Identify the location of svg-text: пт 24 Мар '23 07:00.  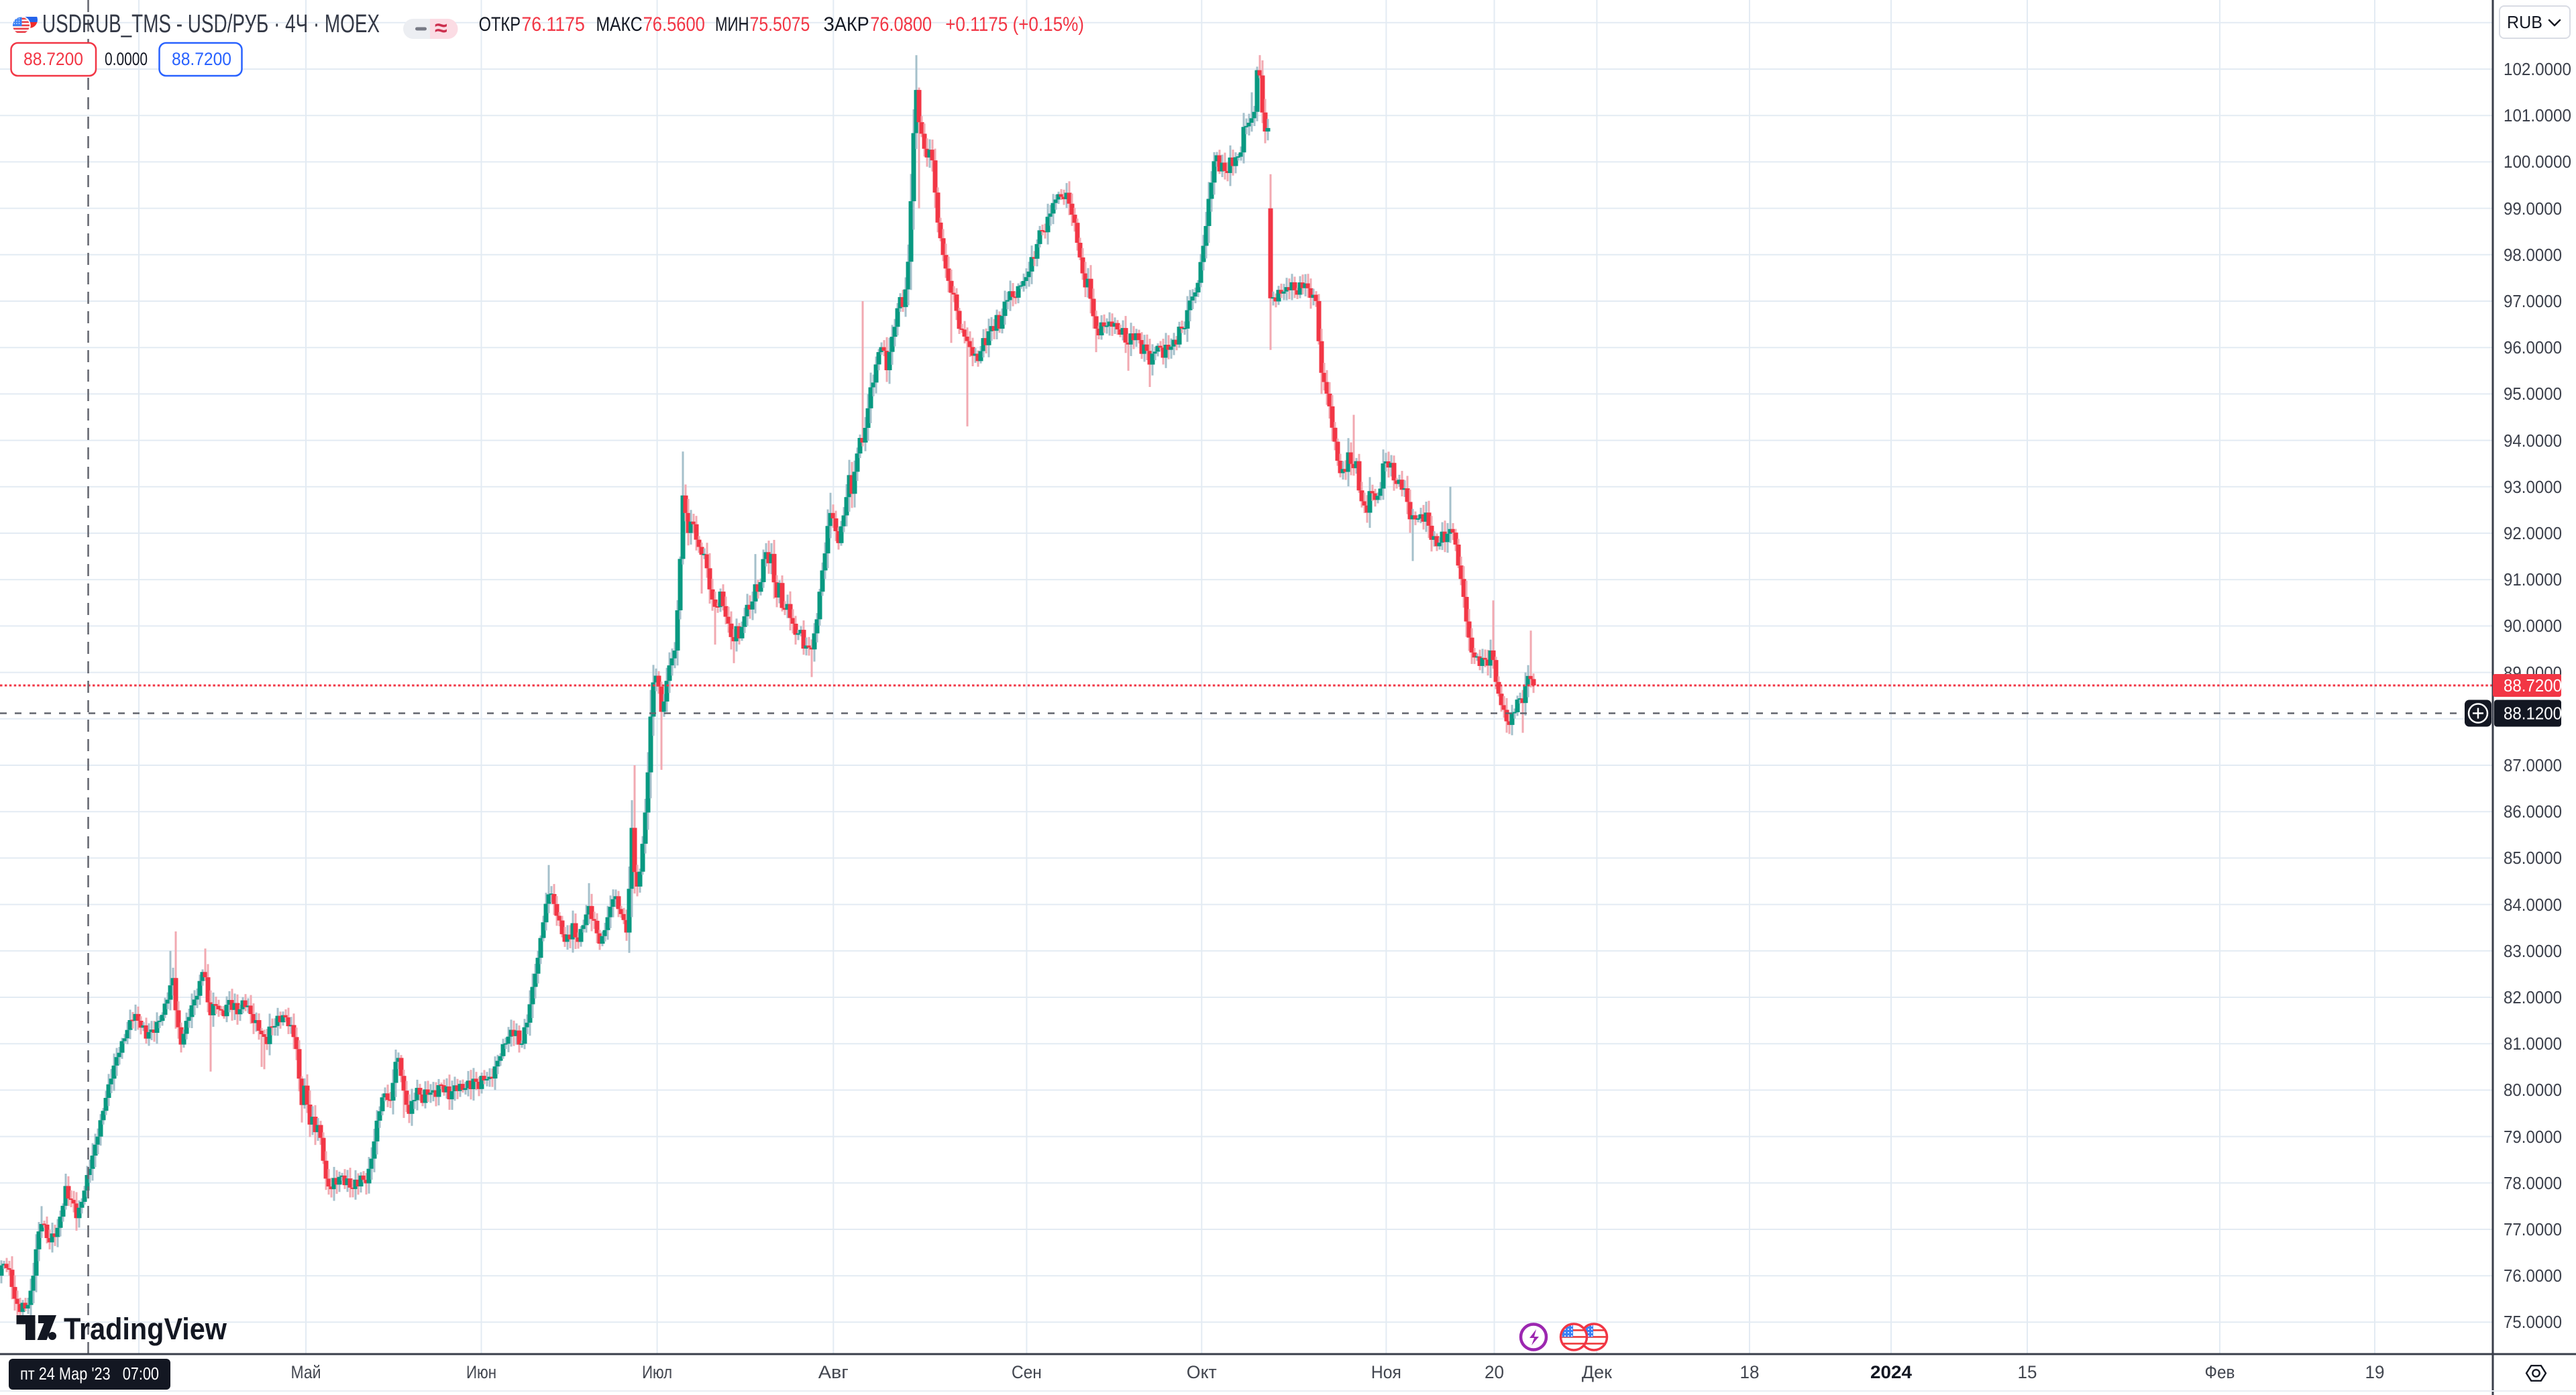
(89, 1373).